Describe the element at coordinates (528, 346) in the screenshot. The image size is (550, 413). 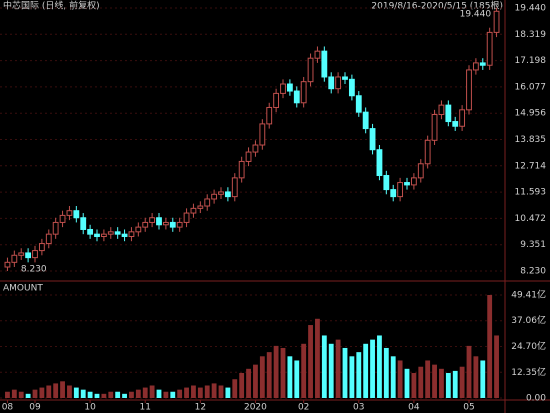
I see `y2-tick-label: 24.70亿` at that location.